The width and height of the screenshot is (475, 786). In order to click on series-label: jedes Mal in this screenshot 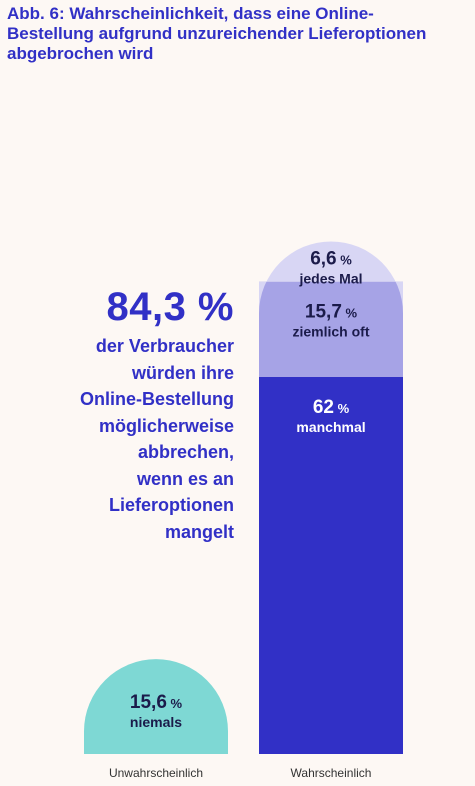, I will do `click(330, 278)`.